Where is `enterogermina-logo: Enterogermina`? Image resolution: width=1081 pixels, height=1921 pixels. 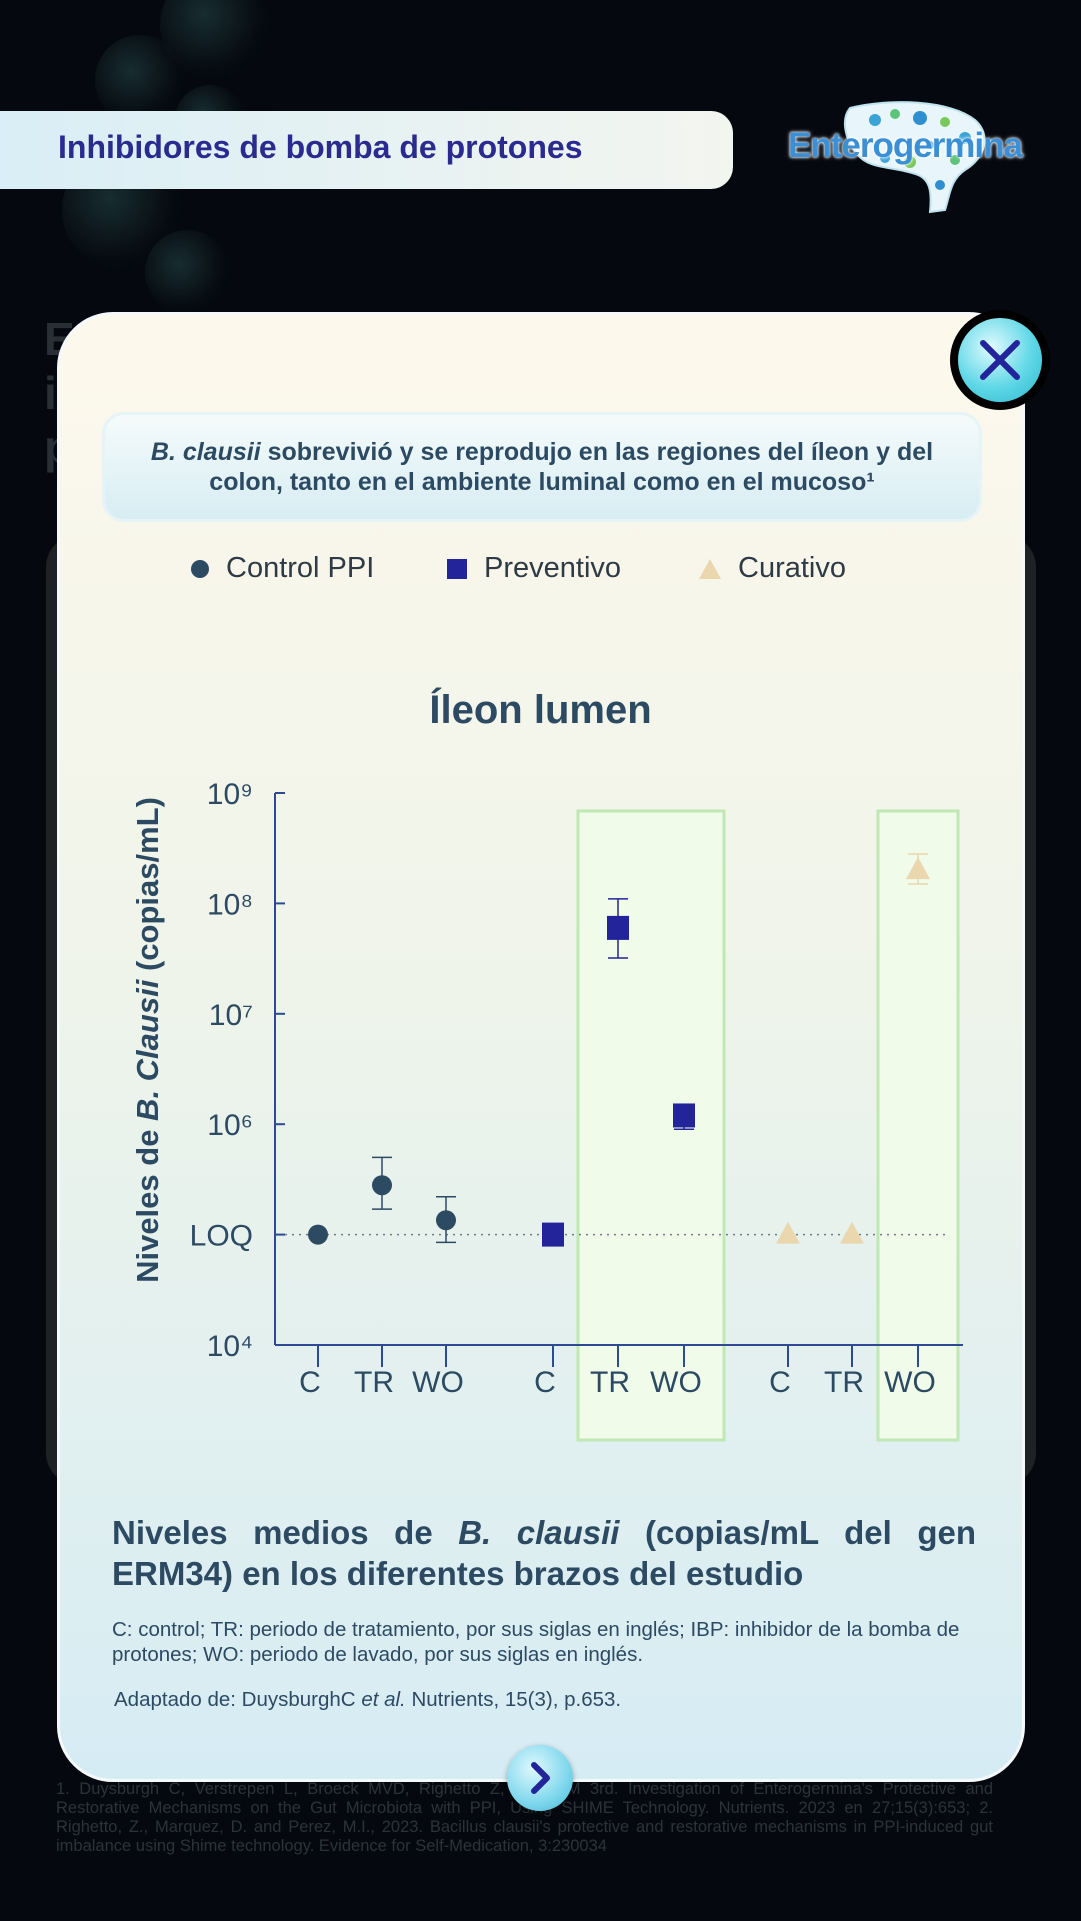
enterogermina-logo: Enterogermina is located at coordinates (901, 157).